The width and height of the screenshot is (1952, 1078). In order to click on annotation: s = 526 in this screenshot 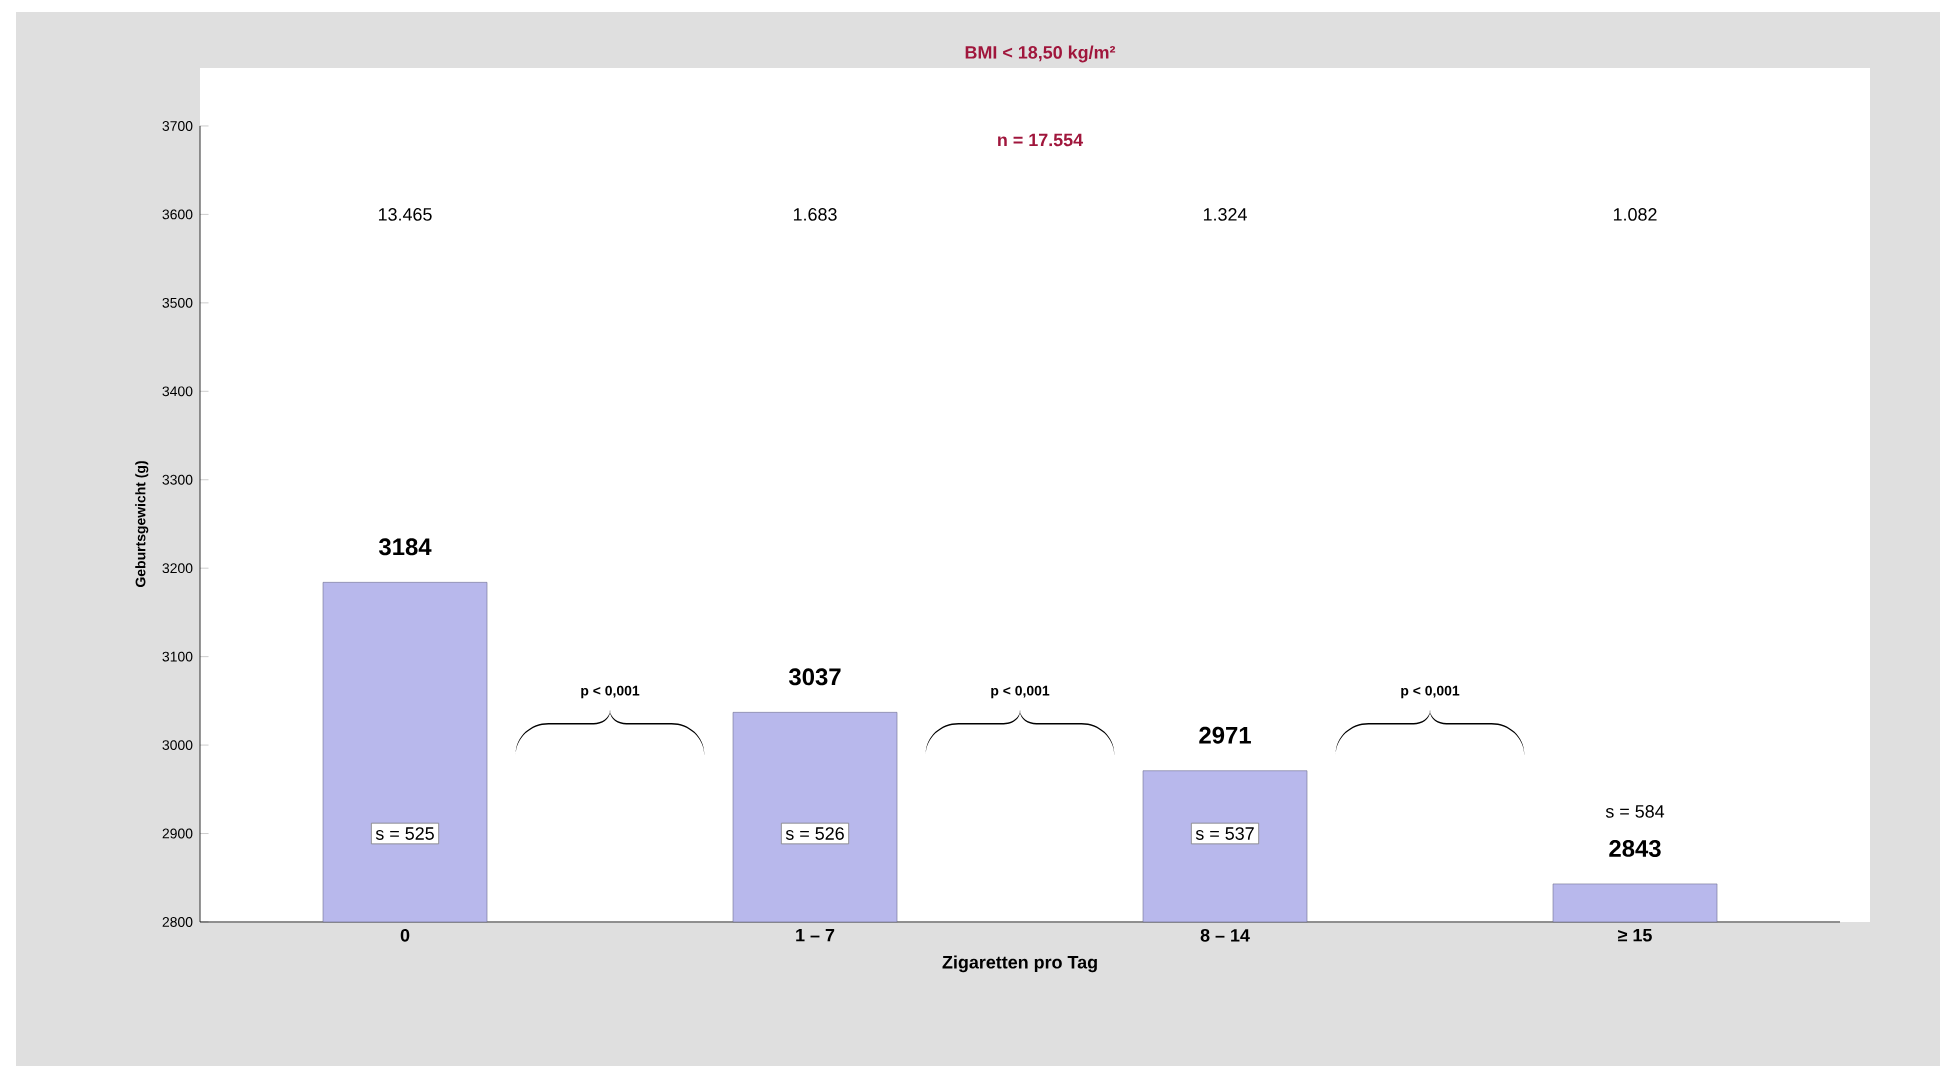, I will do `click(814, 833)`.